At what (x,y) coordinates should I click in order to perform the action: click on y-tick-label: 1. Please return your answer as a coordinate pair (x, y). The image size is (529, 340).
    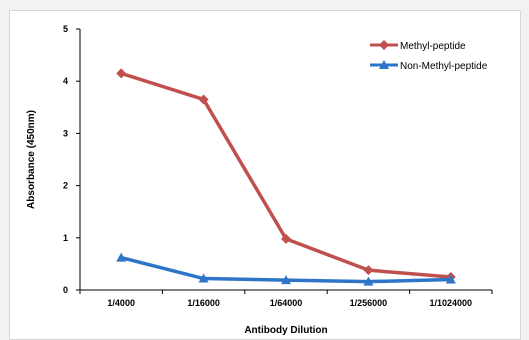
    Looking at the image, I should click on (65, 238).